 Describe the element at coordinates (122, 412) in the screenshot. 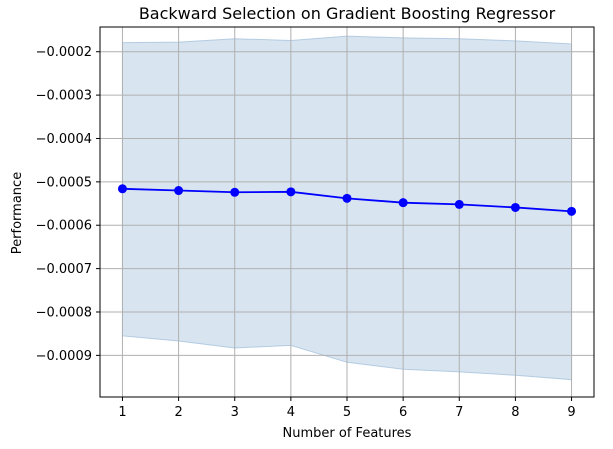

I see `x-tick-label: 1` at that location.